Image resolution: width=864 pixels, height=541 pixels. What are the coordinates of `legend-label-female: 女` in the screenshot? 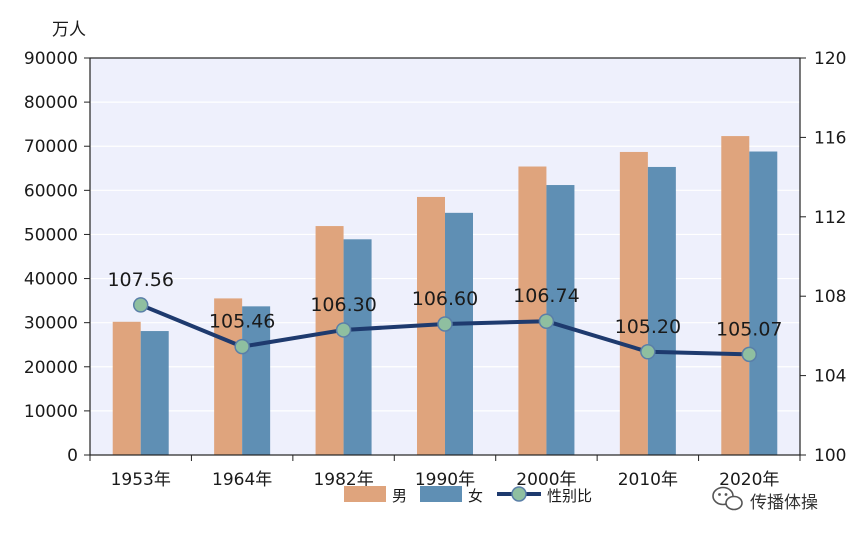 It's located at (475, 496).